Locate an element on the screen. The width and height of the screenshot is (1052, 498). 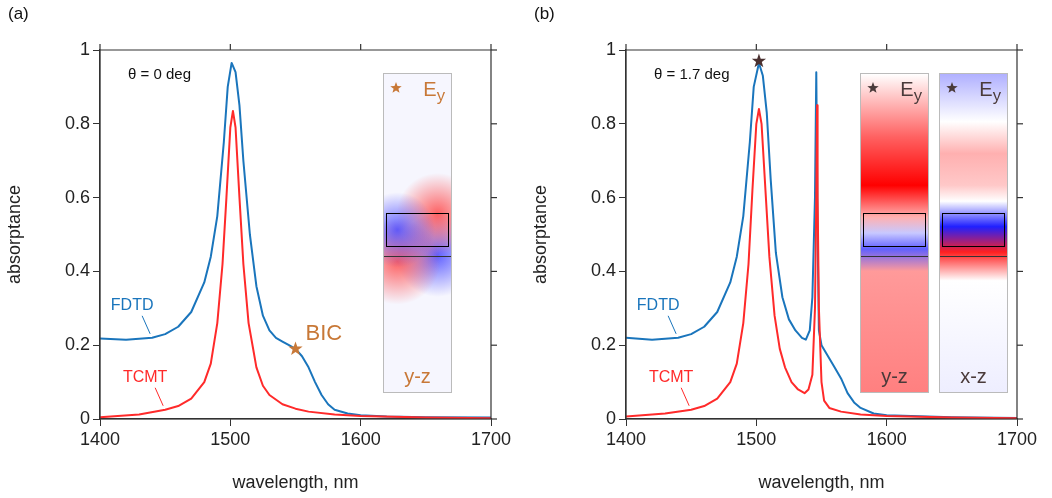
annotation: x-z is located at coordinates (973, 376).